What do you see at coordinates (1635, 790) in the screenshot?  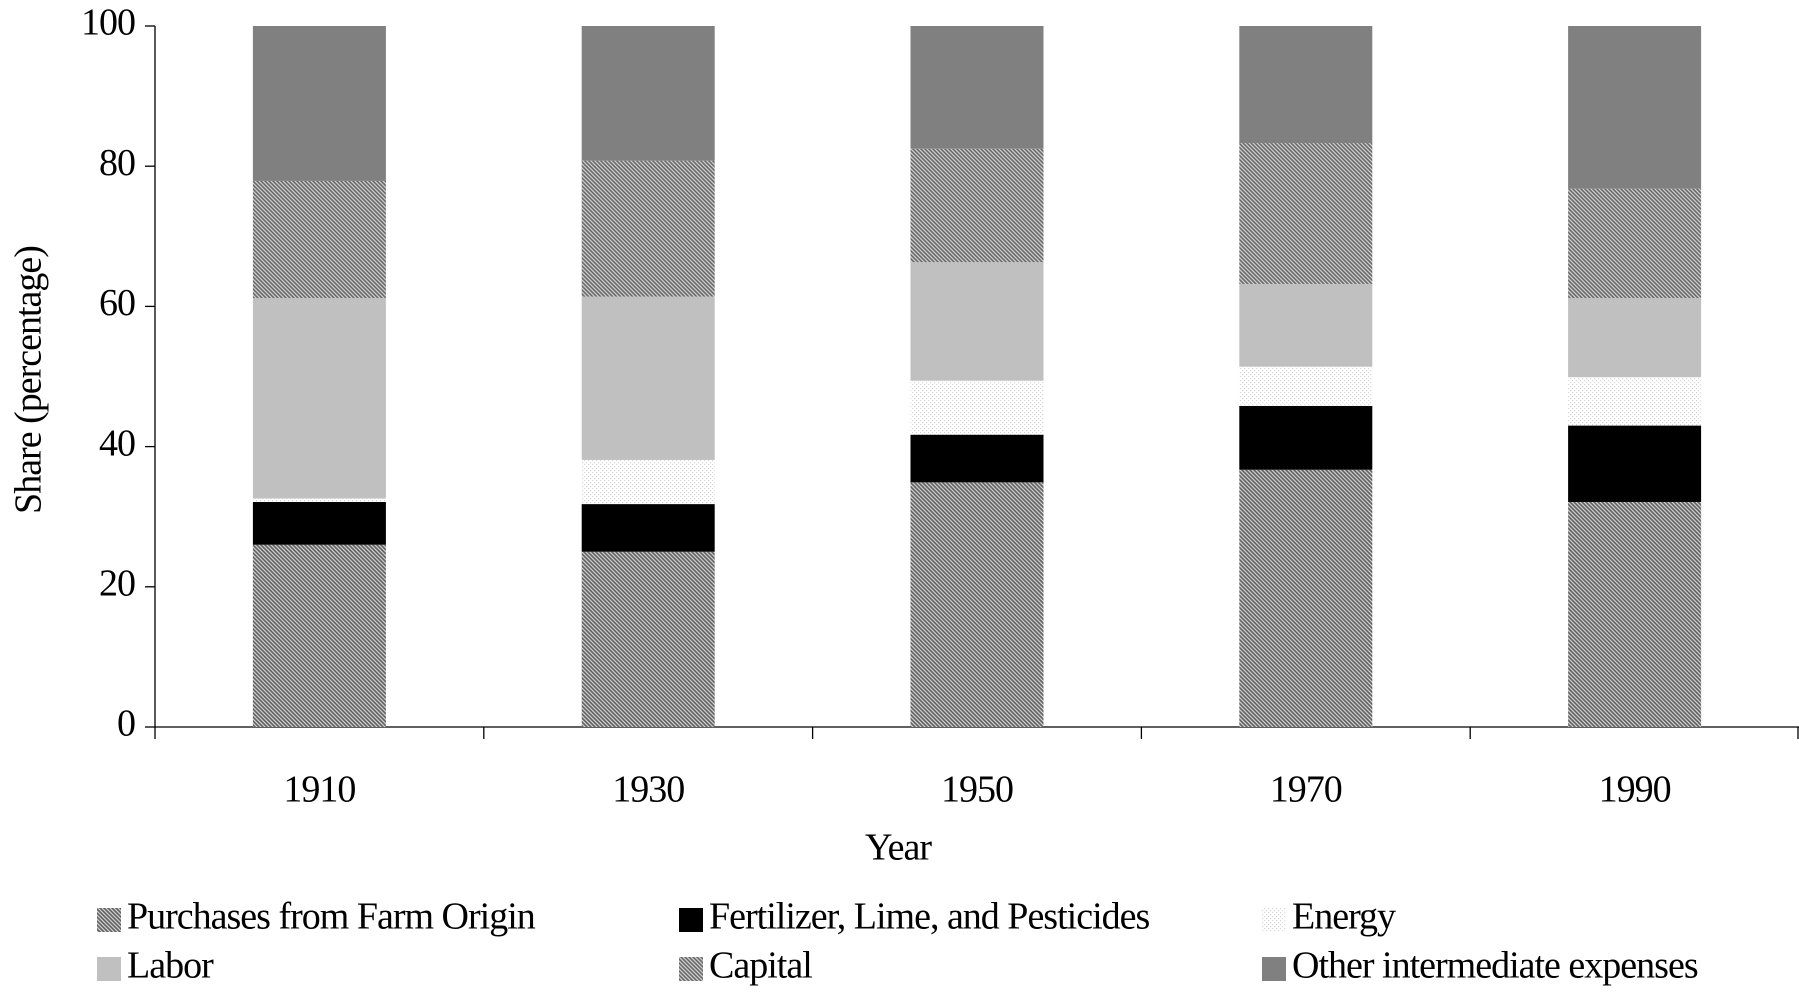 I see `x-tick-label: 1990` at bounding box center [1635, 790].